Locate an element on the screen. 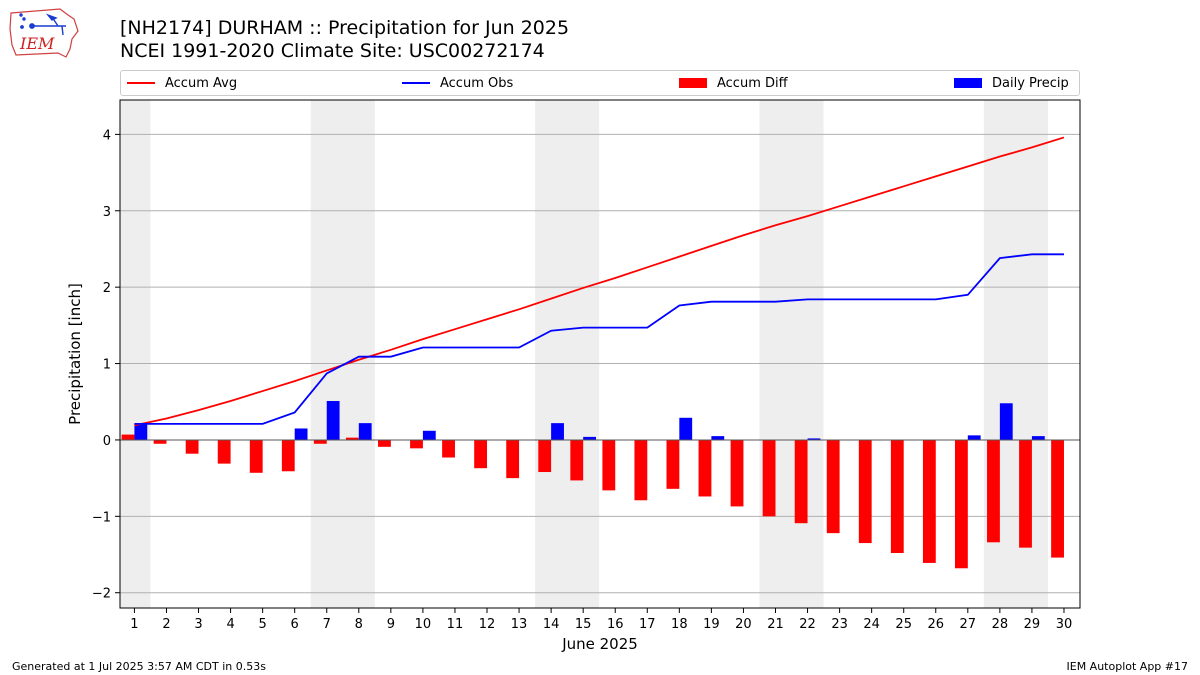 The height and width of the screenshot is (675, 1200). logo-text: IEM is located at coordinates (37, 43).